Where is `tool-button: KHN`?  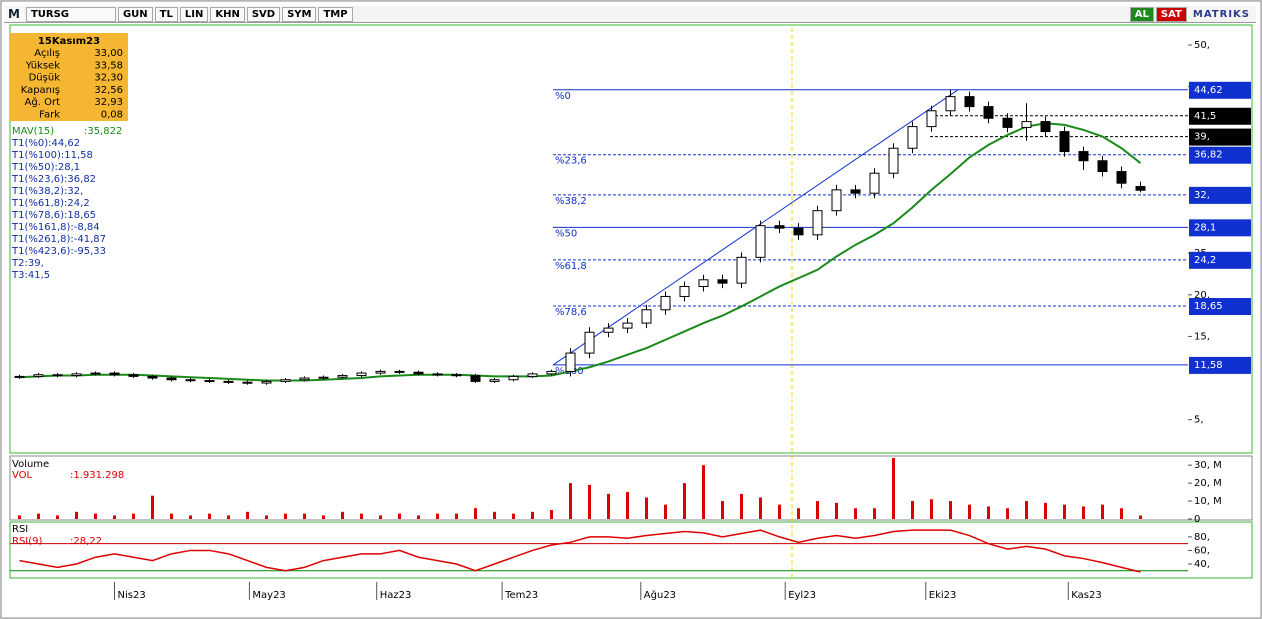
tool-button: KHN is located at coordinates (227, 14).